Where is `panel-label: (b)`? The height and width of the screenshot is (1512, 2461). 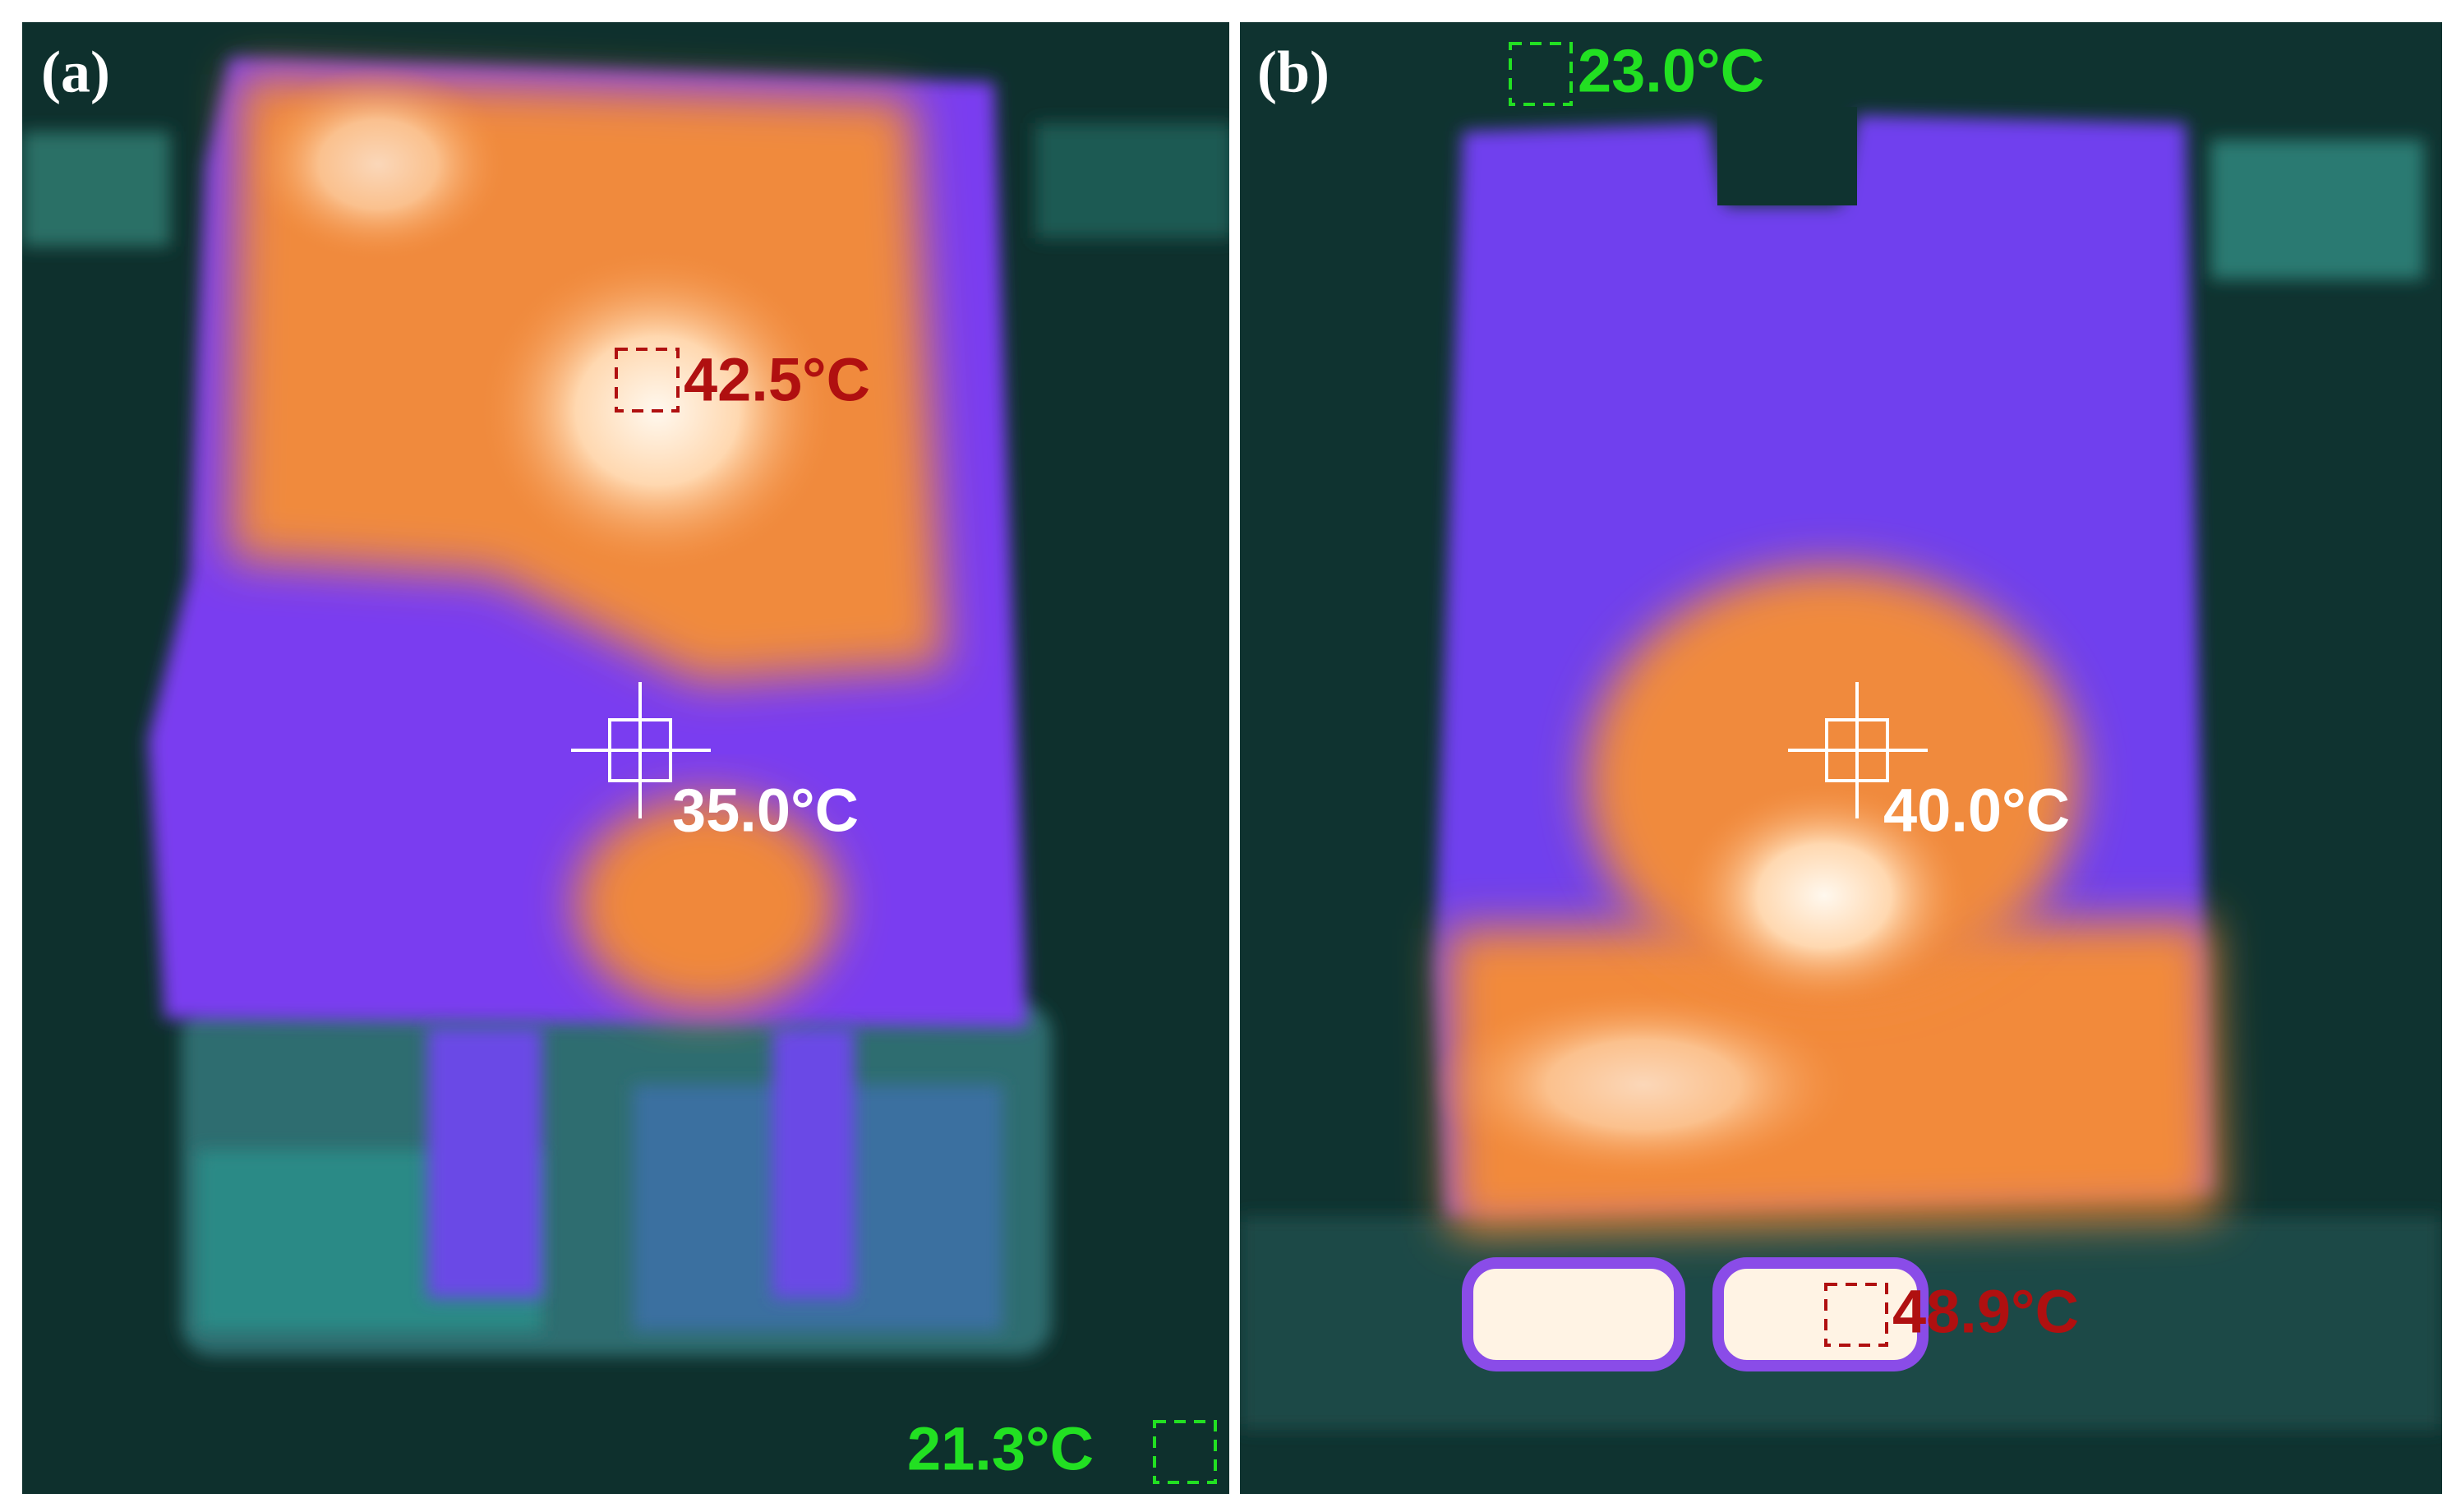 panel-label: (b) is located at coordinates (1293, 72).